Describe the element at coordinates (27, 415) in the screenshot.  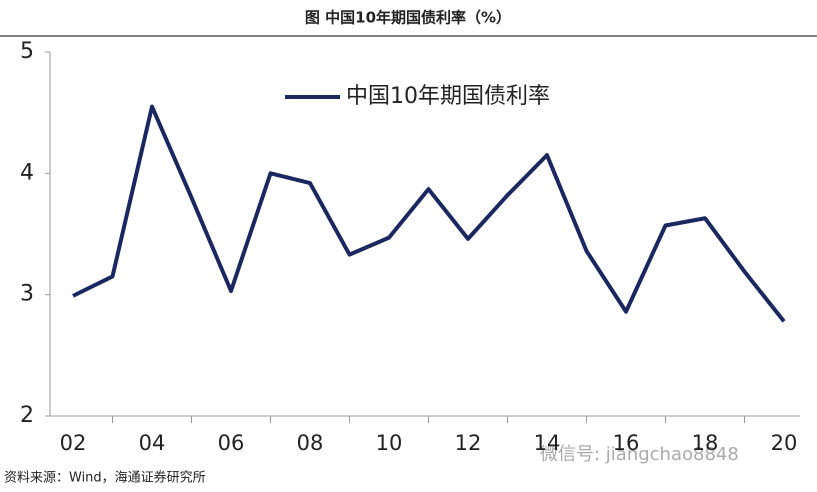
I see `y-tick-label: 2` at that location.